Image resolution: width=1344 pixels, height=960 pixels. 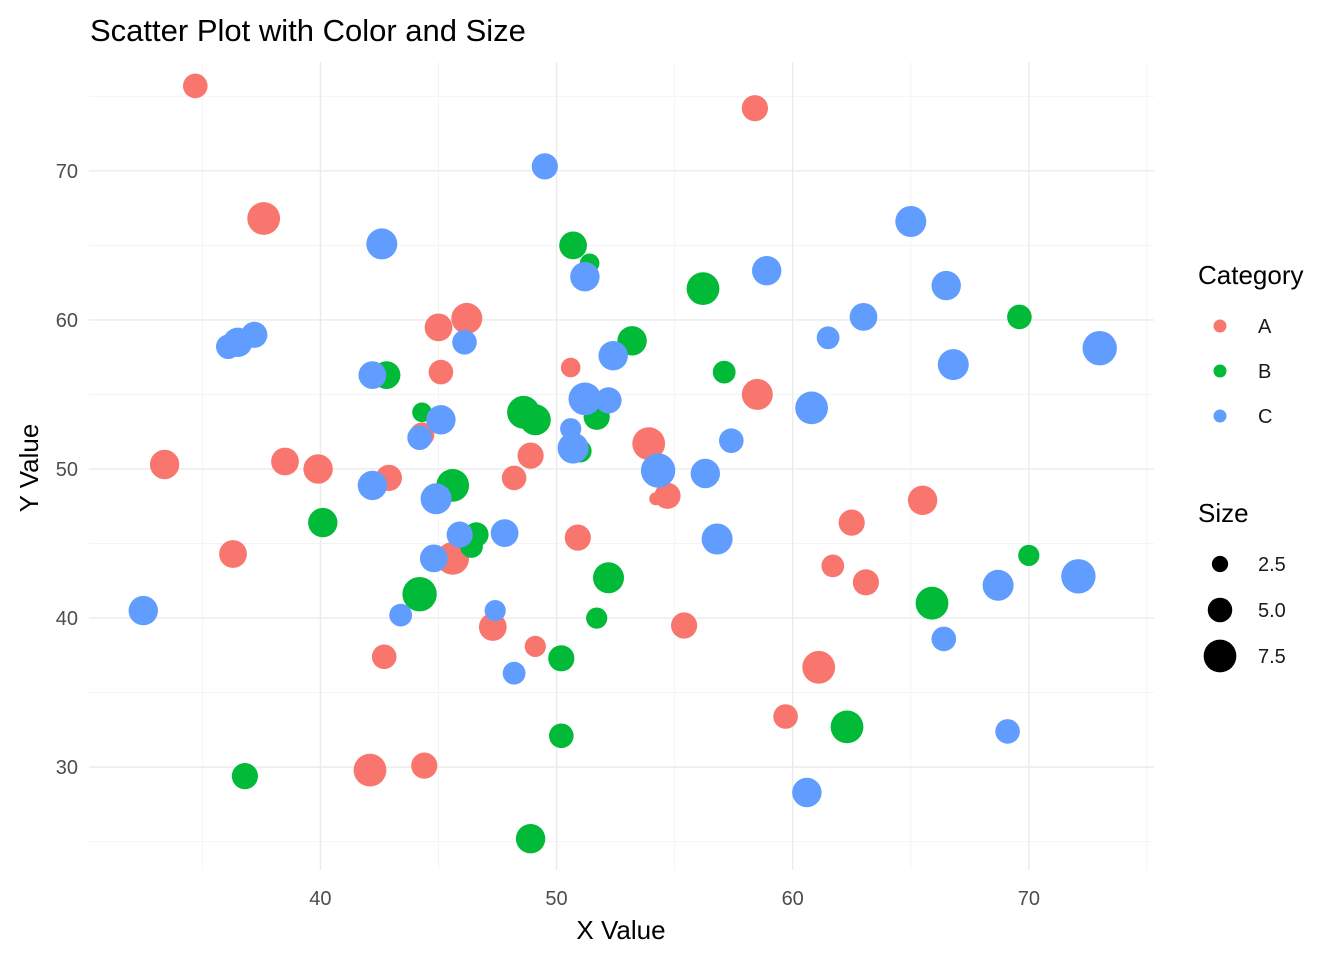 I want to click on chart-title: Scatter Plot with Color and Size, so click(x=308, y=30).